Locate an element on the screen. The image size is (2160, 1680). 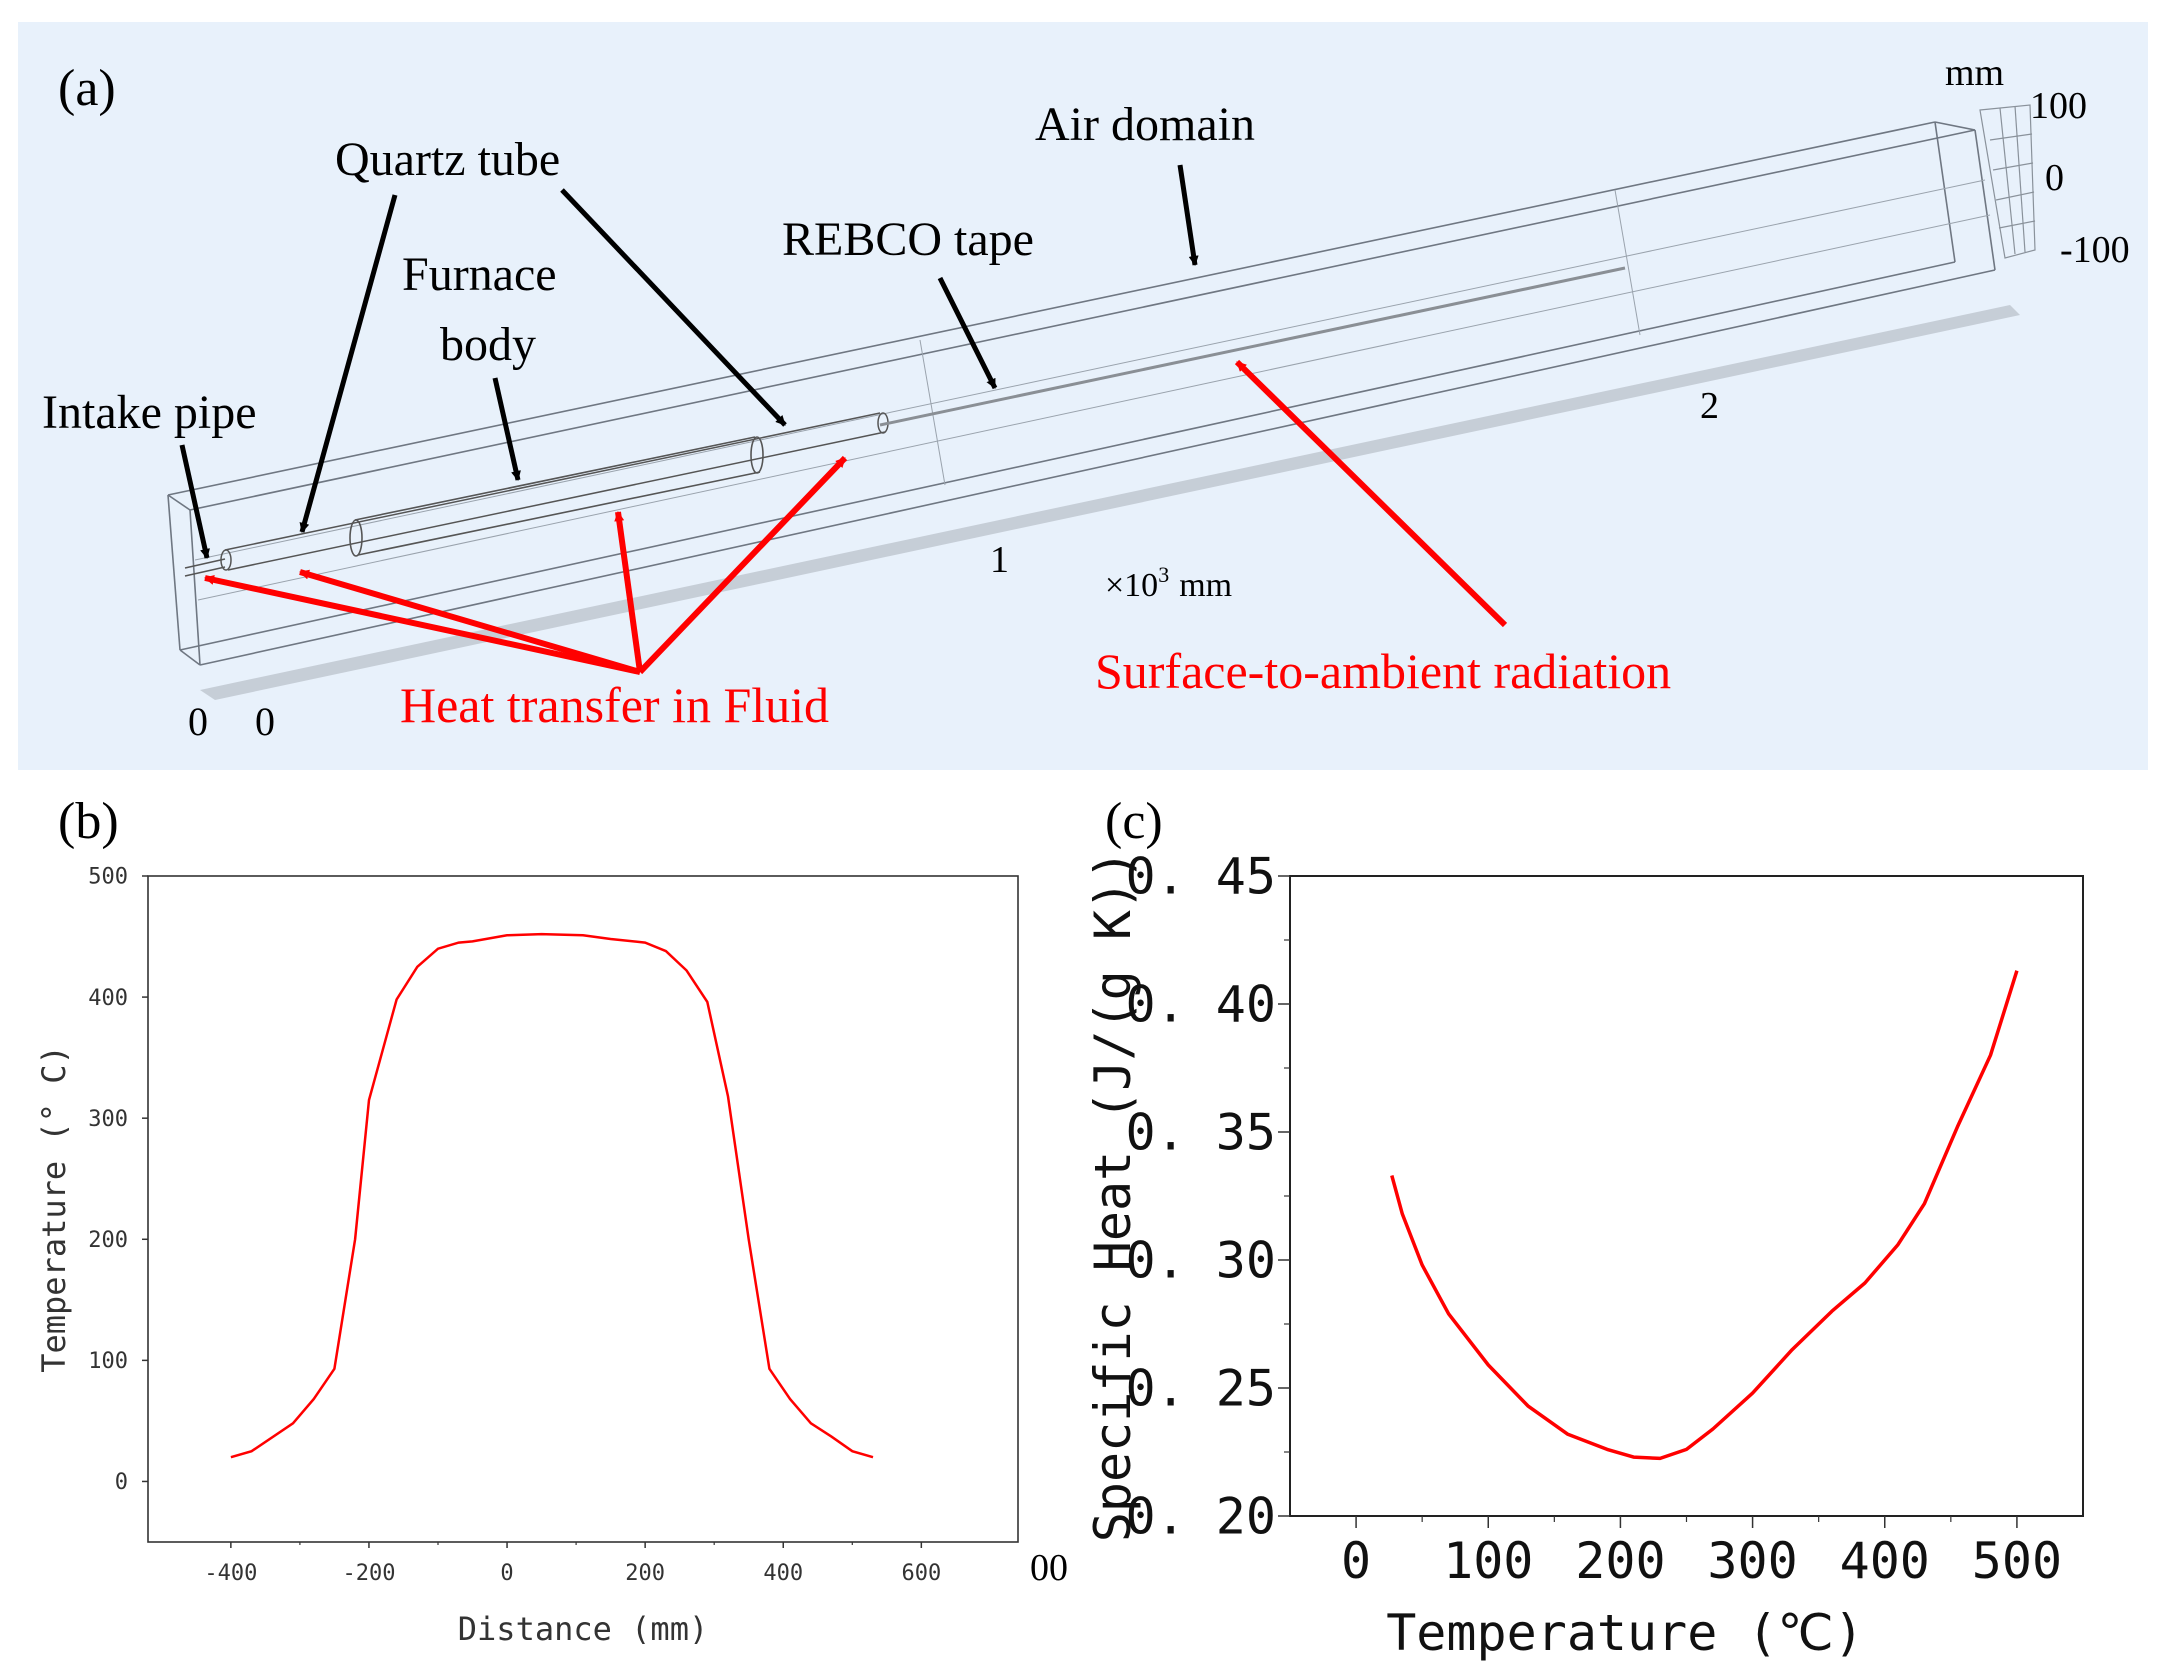
red-arrows is located at coordinates (856, 517).